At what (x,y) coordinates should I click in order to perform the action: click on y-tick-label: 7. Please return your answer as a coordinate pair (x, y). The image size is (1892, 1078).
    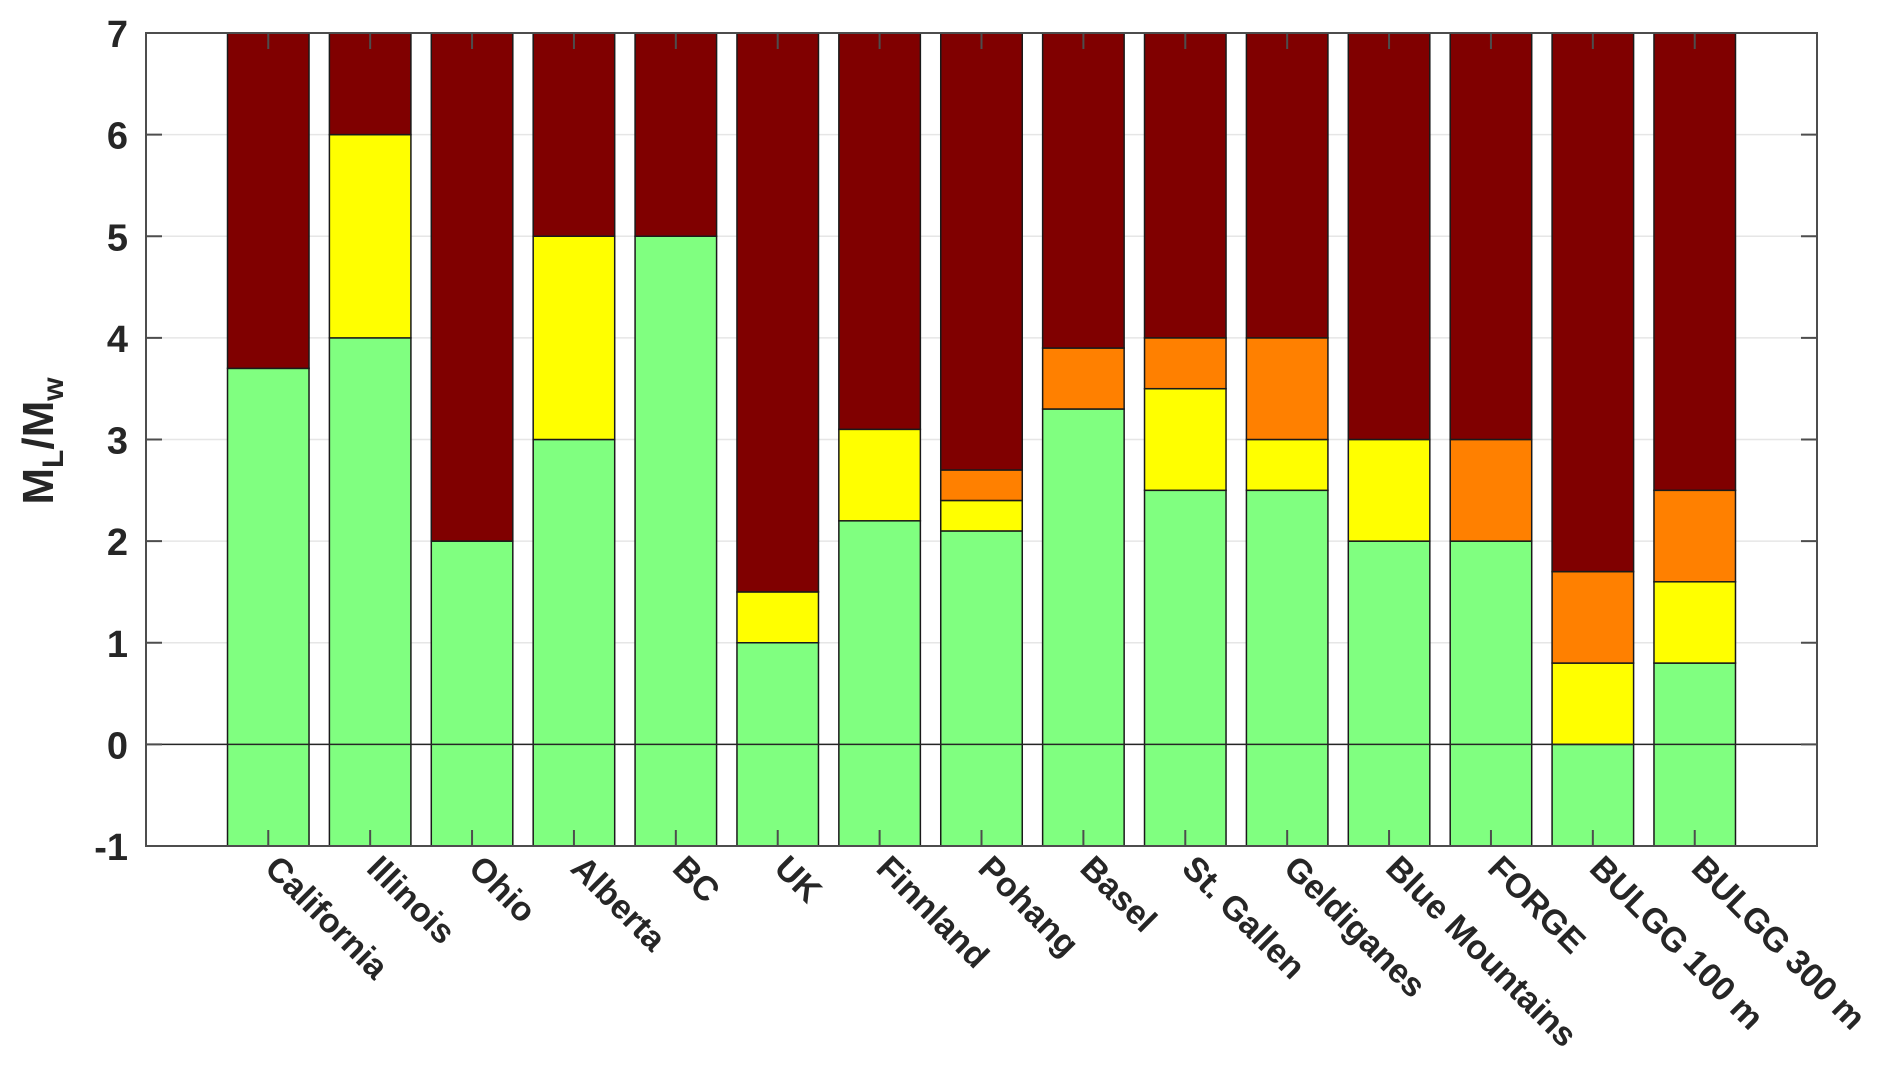
    Looking at the image, I should click on (117, 35).